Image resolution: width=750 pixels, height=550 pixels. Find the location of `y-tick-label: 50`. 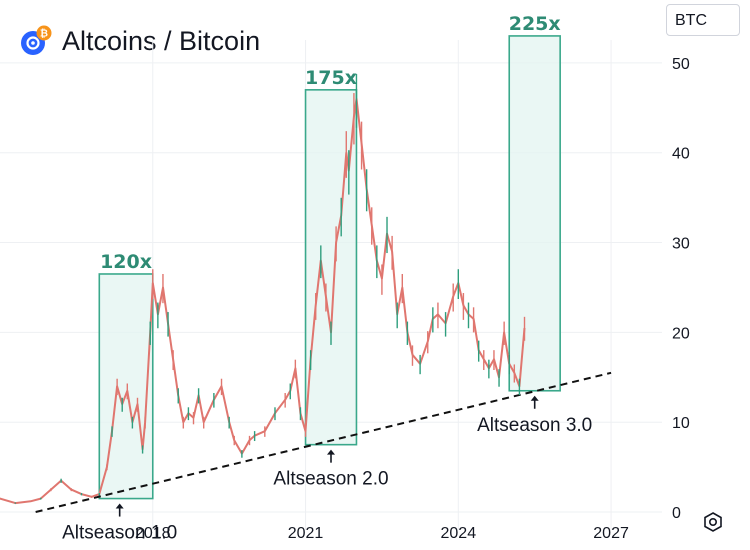

y-tick-label: 50 is located at coordinates (681, 64).